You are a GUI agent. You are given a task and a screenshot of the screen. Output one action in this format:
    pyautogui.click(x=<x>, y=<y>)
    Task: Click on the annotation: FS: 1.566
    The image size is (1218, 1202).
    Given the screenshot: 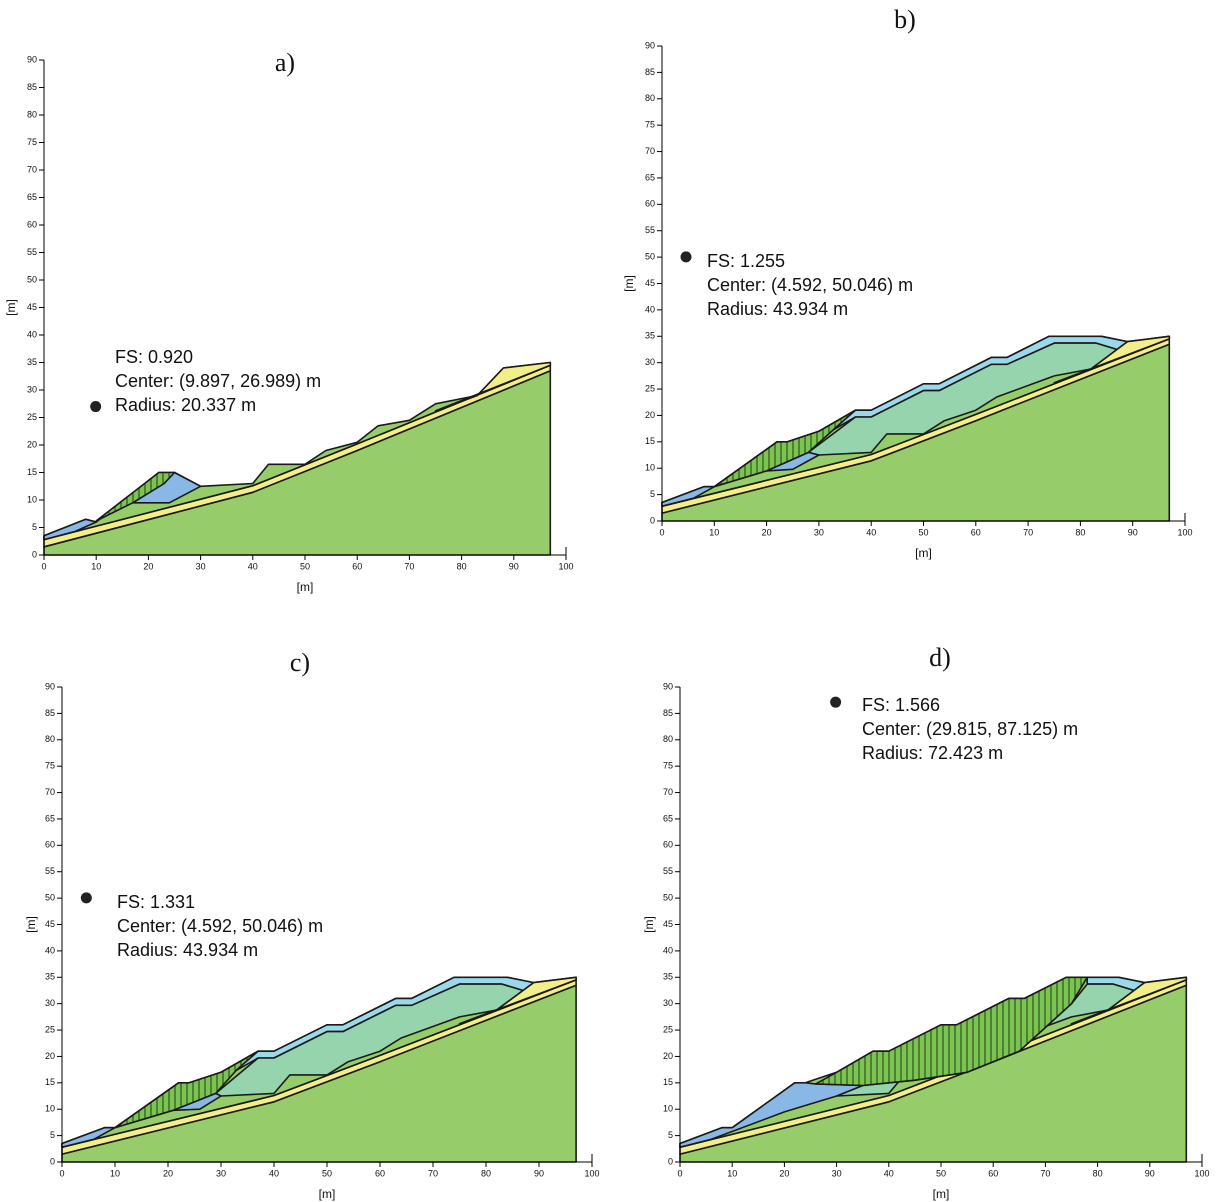 What is the action you would take?
    pyautogui.click(x=901, y=705)
    